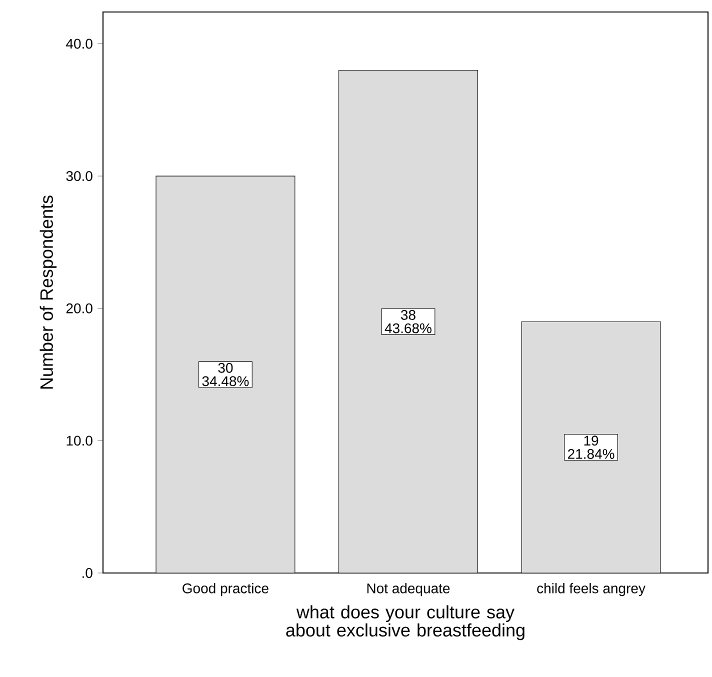 This screenshot has height=677, width=712. Describe the element at coordinates (591, 447) in the screenshot. I see `data-label: 19 21.84%` at that location.